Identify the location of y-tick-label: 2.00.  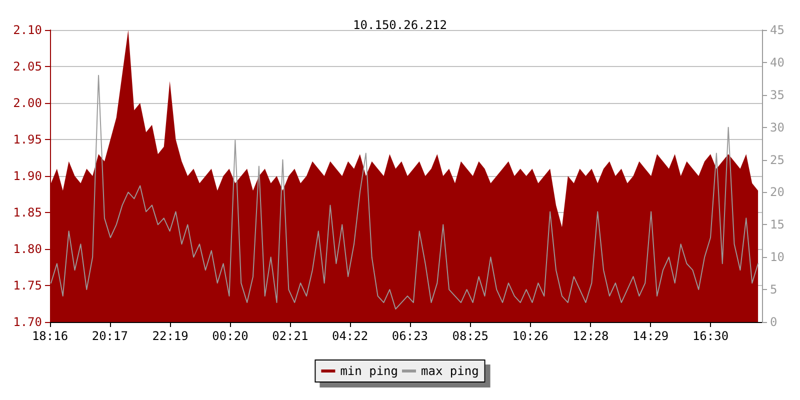
(27, 103).